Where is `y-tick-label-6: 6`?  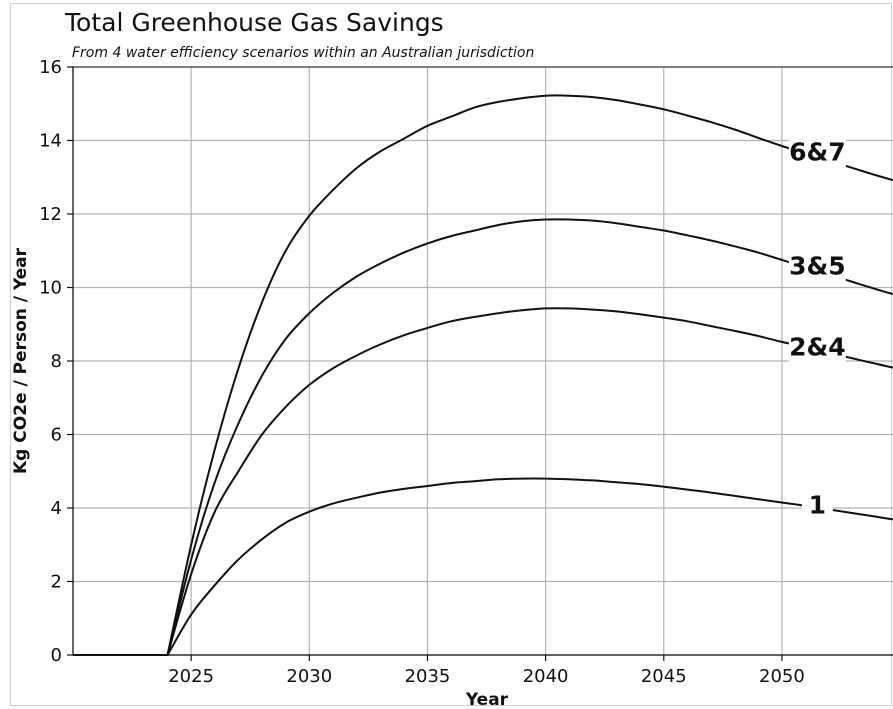
y-tick-label-6: 6 is located at coordinates (56, 435).